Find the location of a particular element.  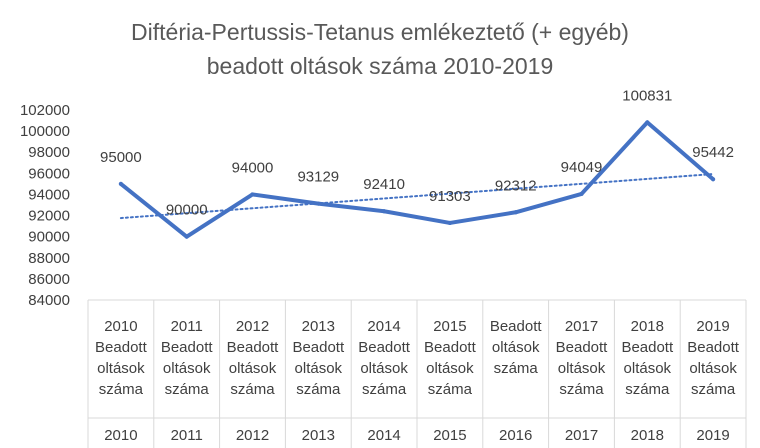

category-group-label: 2012 is located at coordinates (252, 435).